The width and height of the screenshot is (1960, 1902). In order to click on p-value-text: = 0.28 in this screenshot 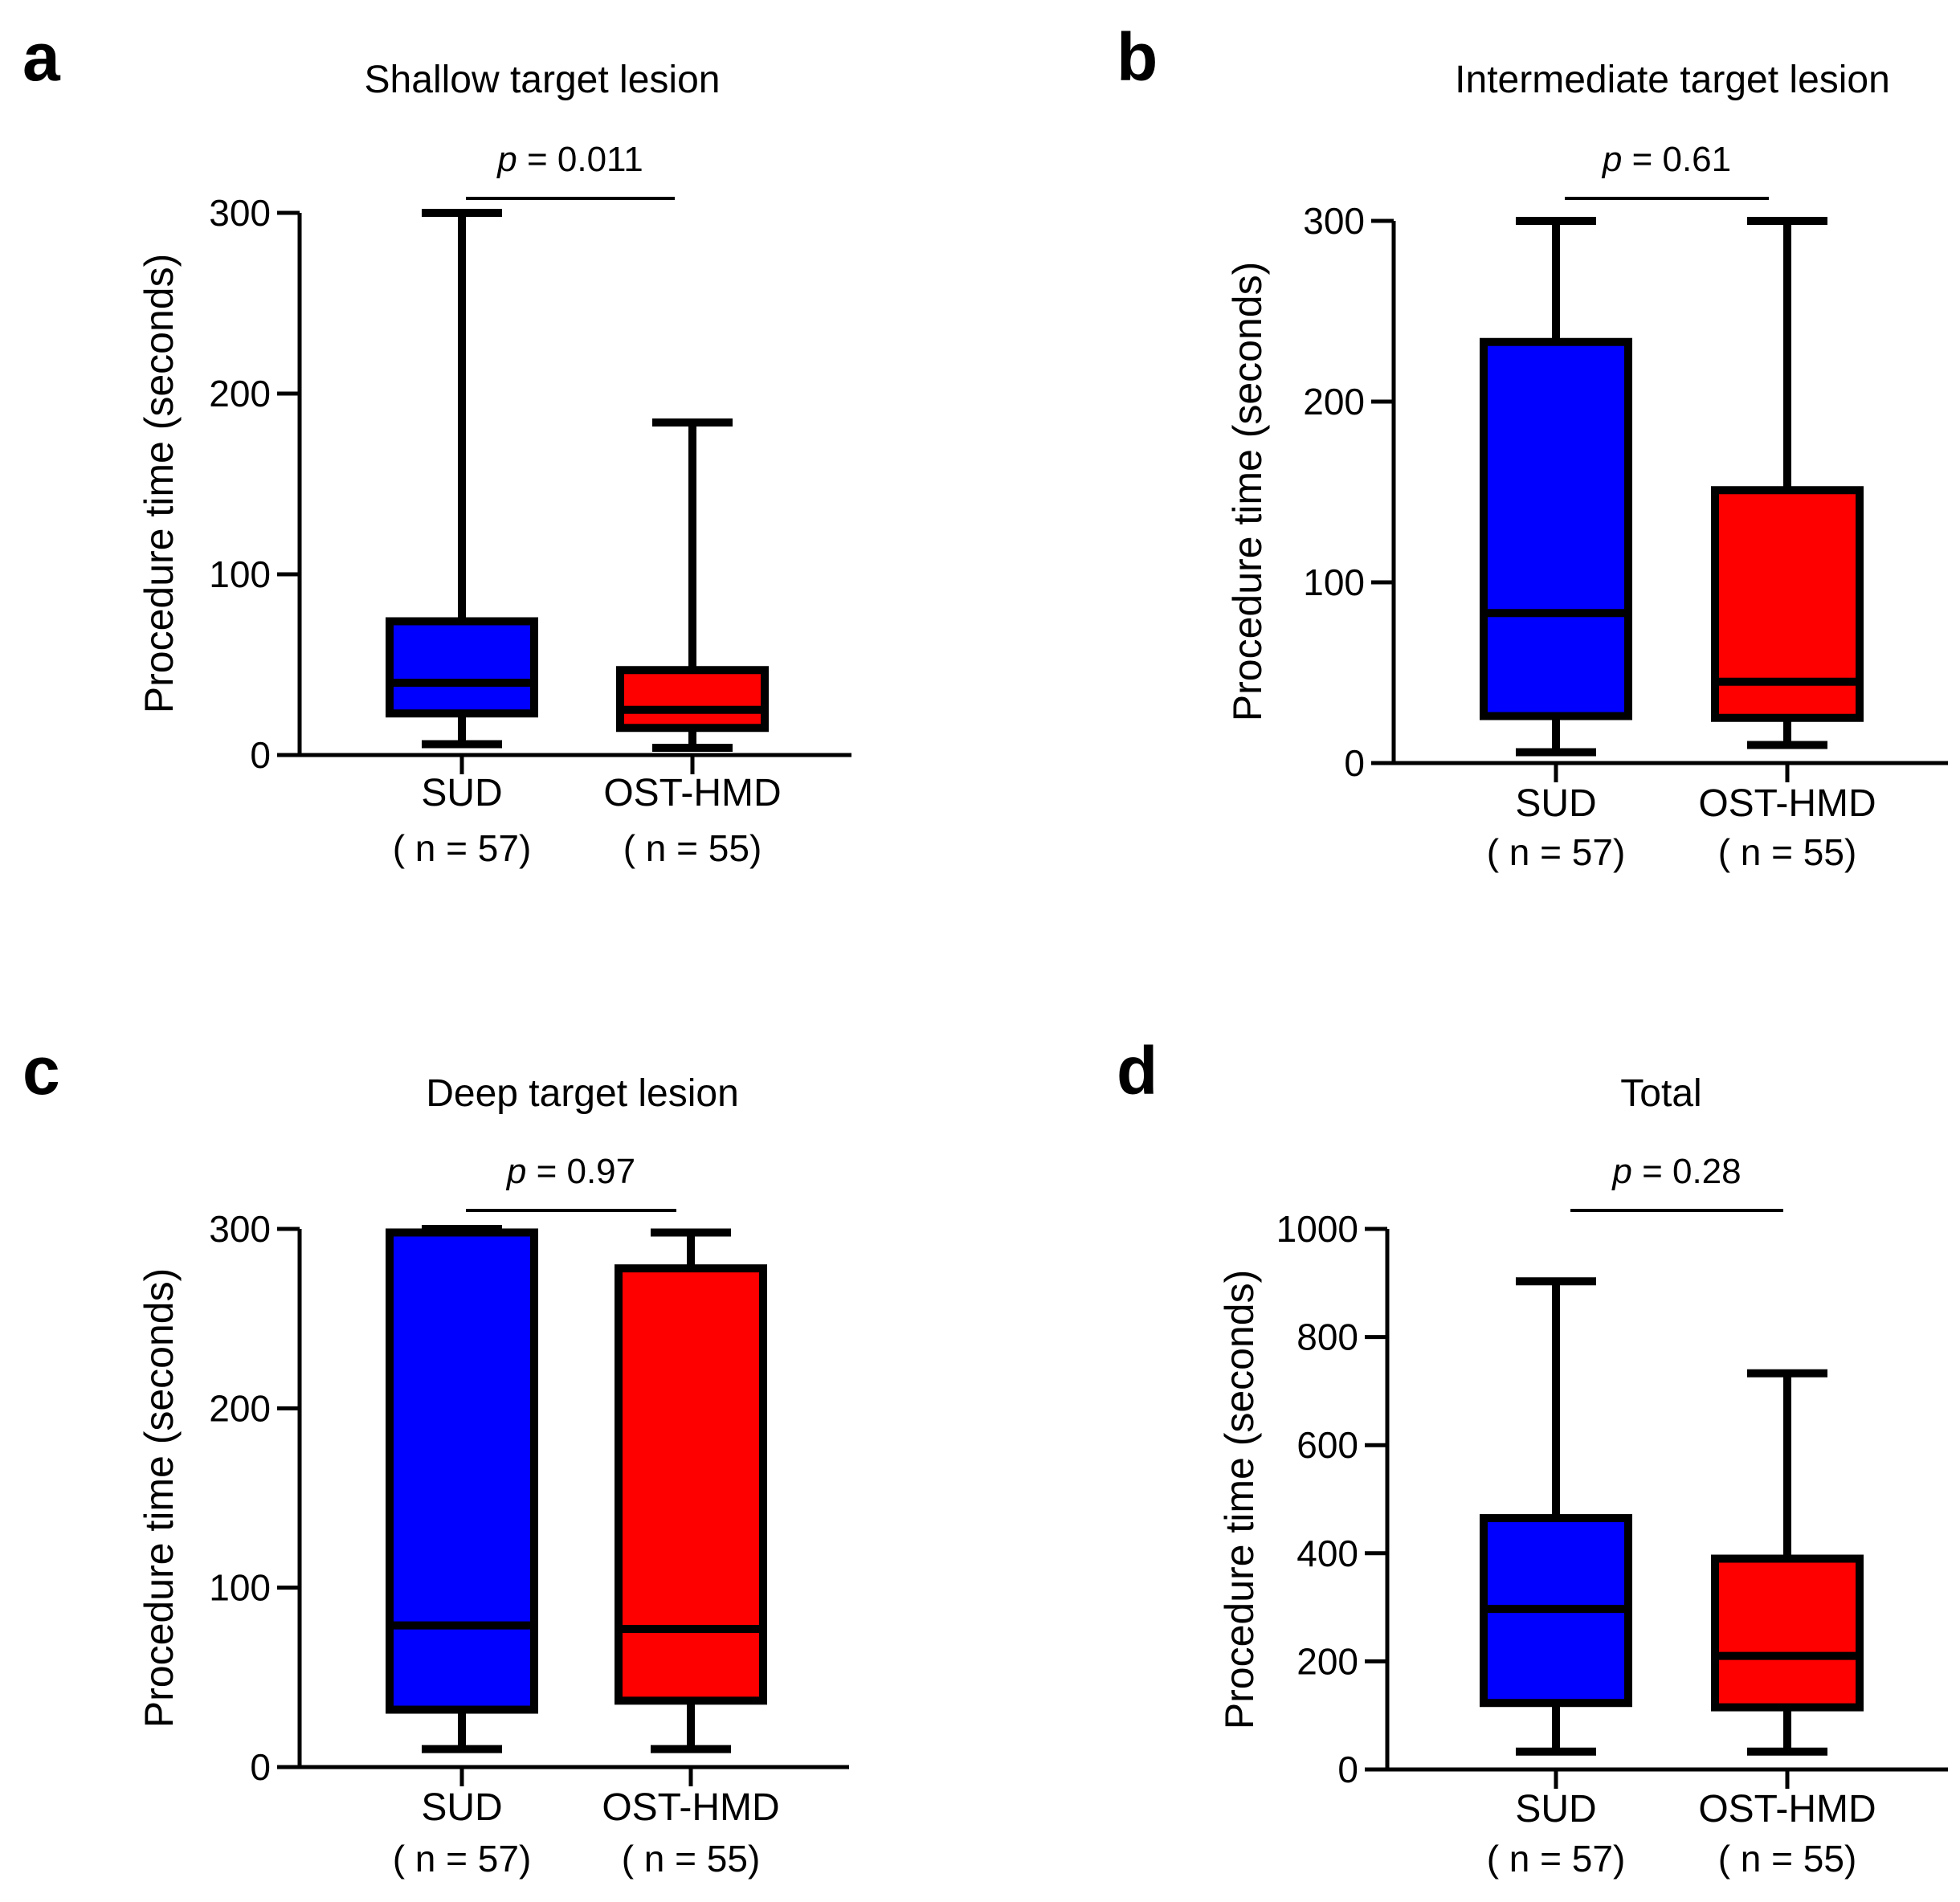, I will do `click(1687, 1171)`.